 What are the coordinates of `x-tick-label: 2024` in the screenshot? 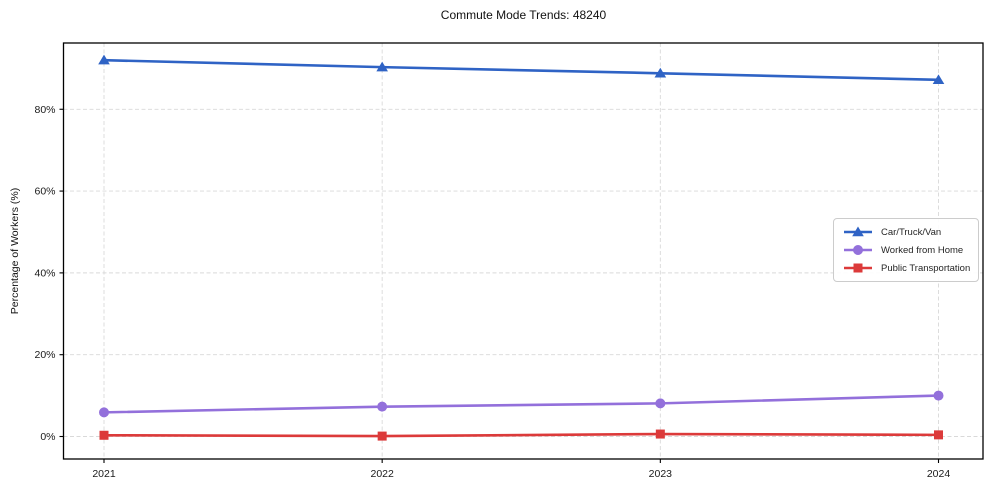 It's located at (939, 474).